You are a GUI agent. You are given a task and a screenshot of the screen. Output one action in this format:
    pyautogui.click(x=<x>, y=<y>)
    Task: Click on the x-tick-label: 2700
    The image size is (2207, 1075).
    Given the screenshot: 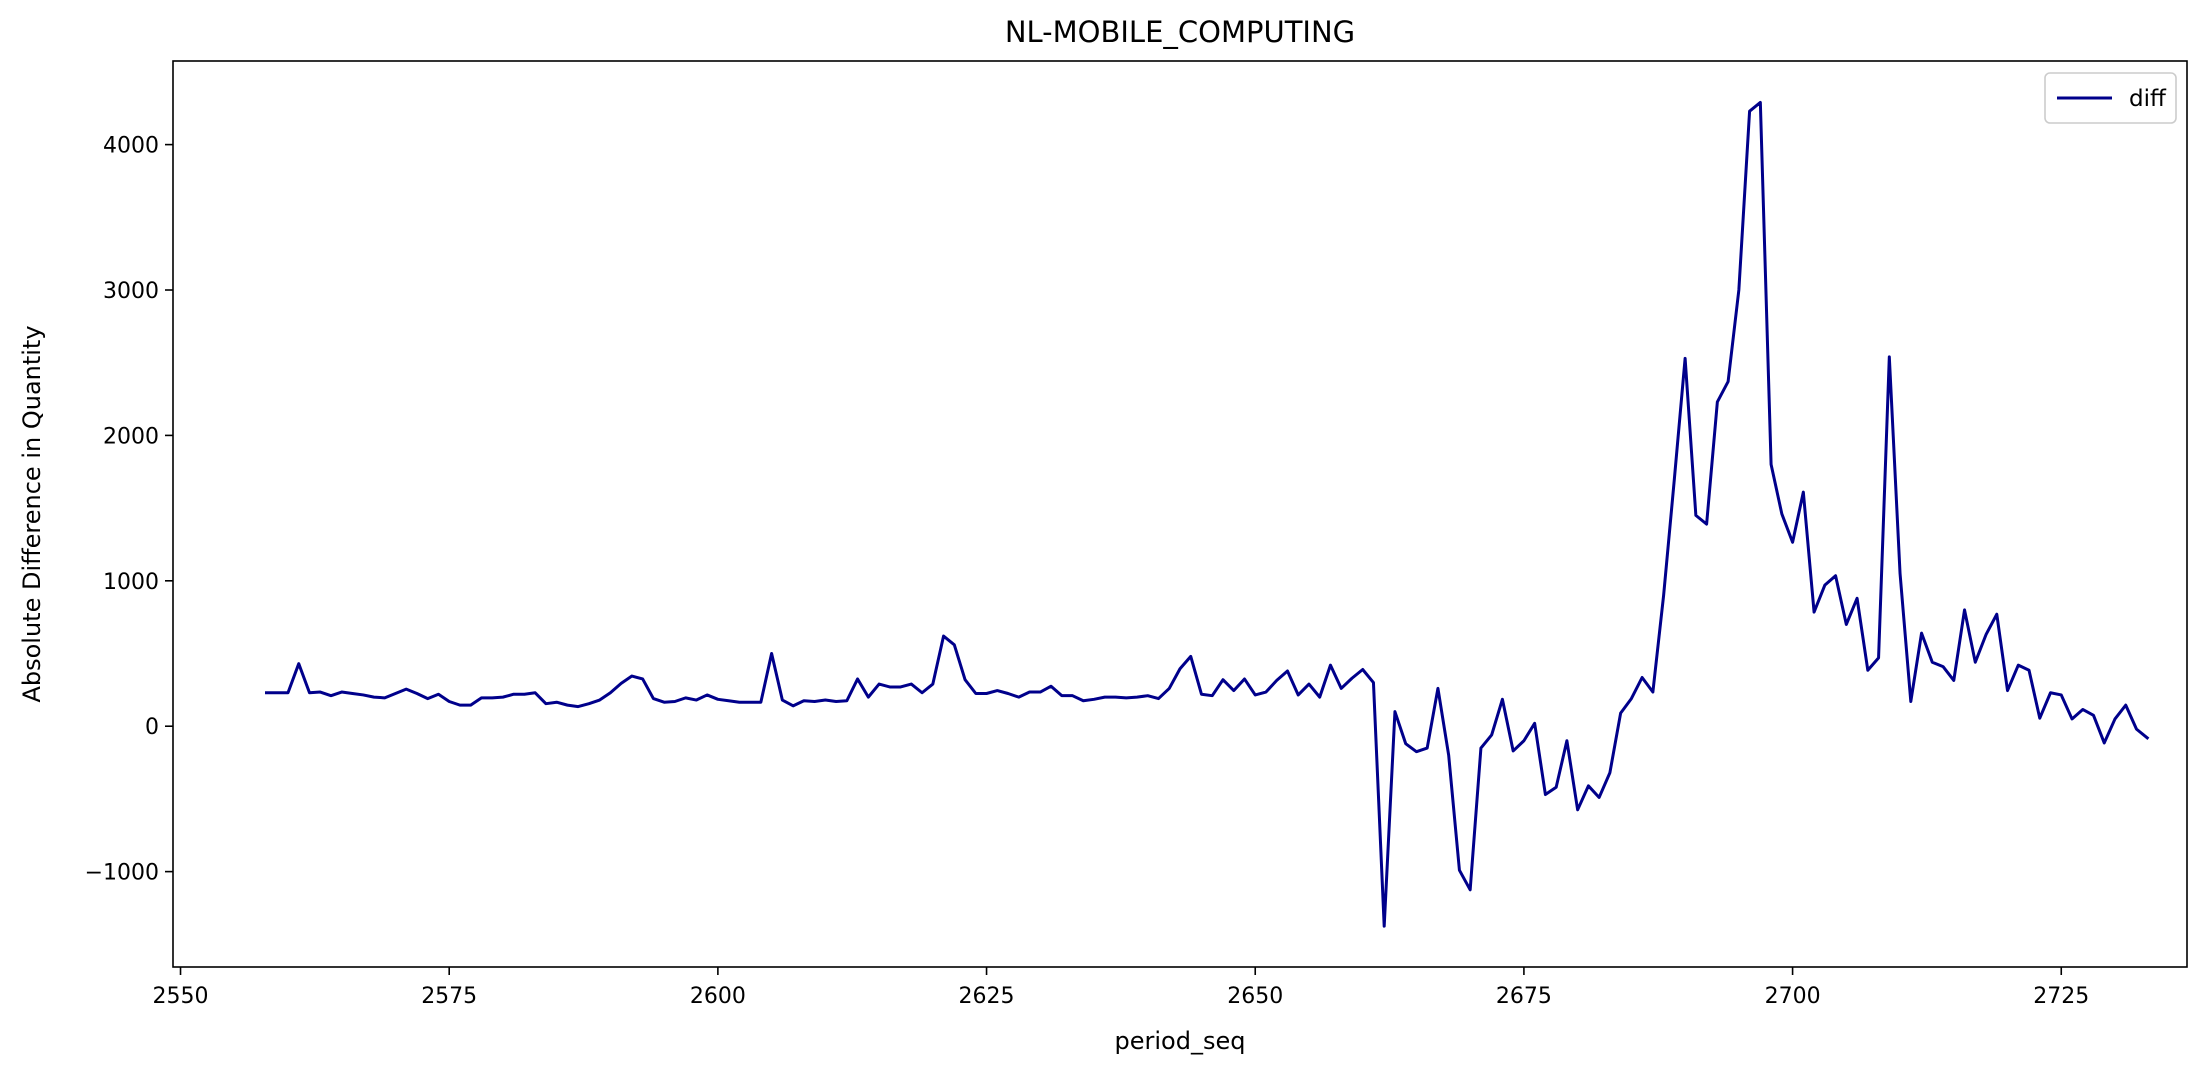 What is the action you would take?
    pyautogui.click(x=1793, y=996)
    